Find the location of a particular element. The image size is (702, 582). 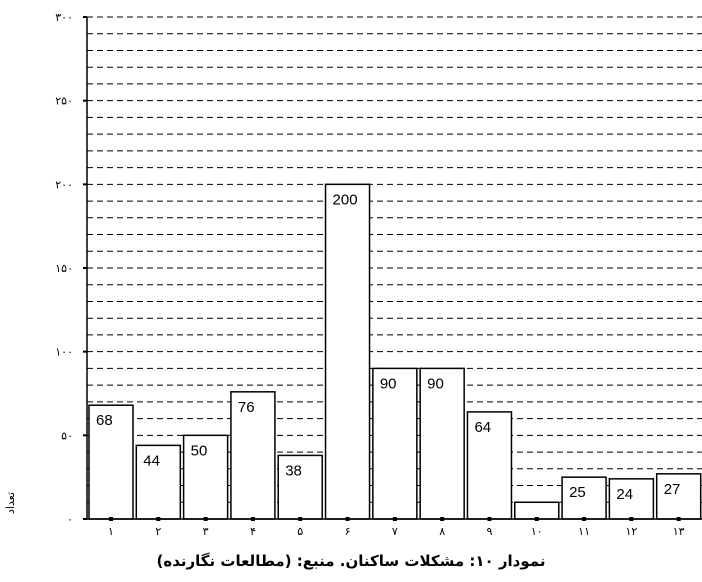

data-label: 76 is located at coordinates (246, 407).